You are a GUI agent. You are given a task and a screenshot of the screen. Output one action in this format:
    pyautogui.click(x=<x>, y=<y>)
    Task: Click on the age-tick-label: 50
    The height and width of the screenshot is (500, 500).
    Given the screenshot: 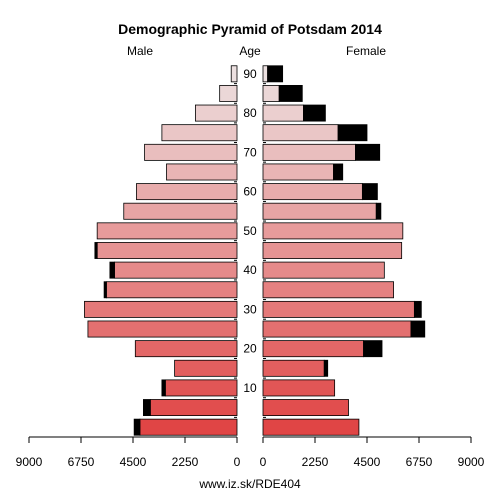 What is the action you would take?
    pyautogui.click(x=250, y=231)
    